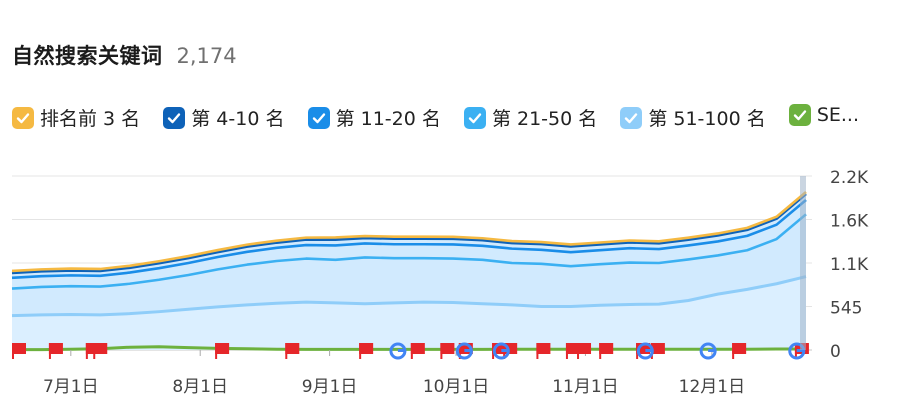  What do you see at coordinates (456, 387) in the screenshot?
I see `x-tick-label: 10月1日` at bounding box center [456, 387].